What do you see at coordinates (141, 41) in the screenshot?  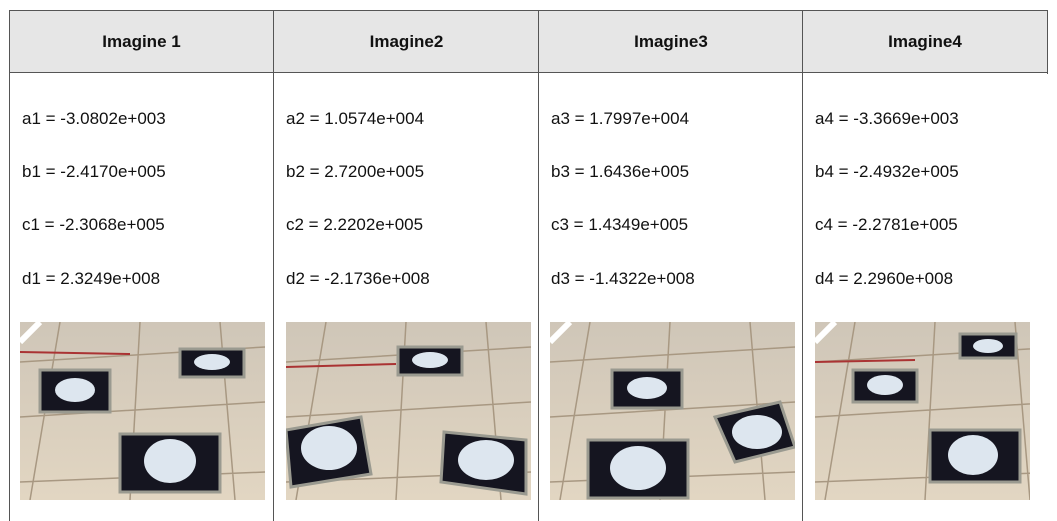 I see `header-cell: Imagine 1` at bounding box center [141, 41].